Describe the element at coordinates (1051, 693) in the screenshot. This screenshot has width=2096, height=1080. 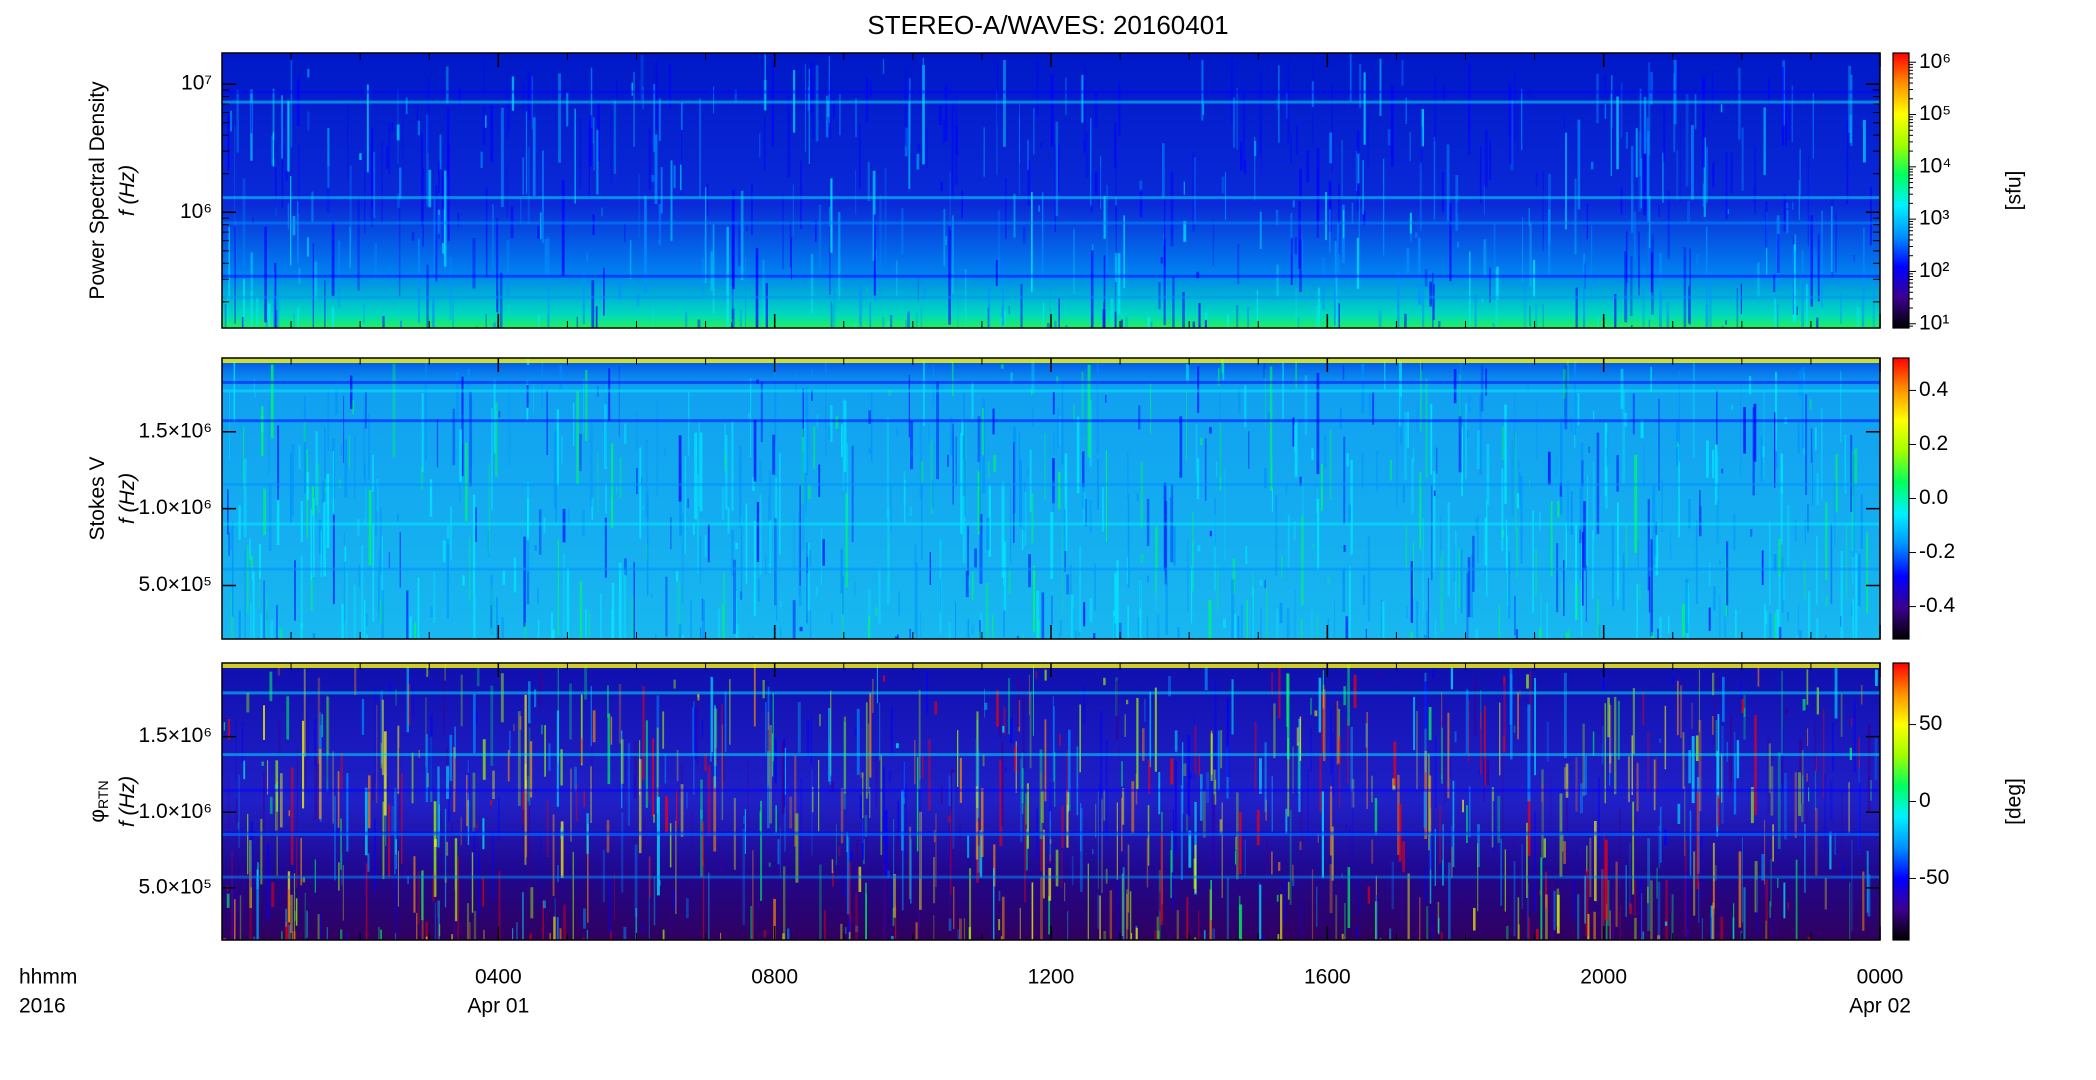
I see `texture-band` at that location.